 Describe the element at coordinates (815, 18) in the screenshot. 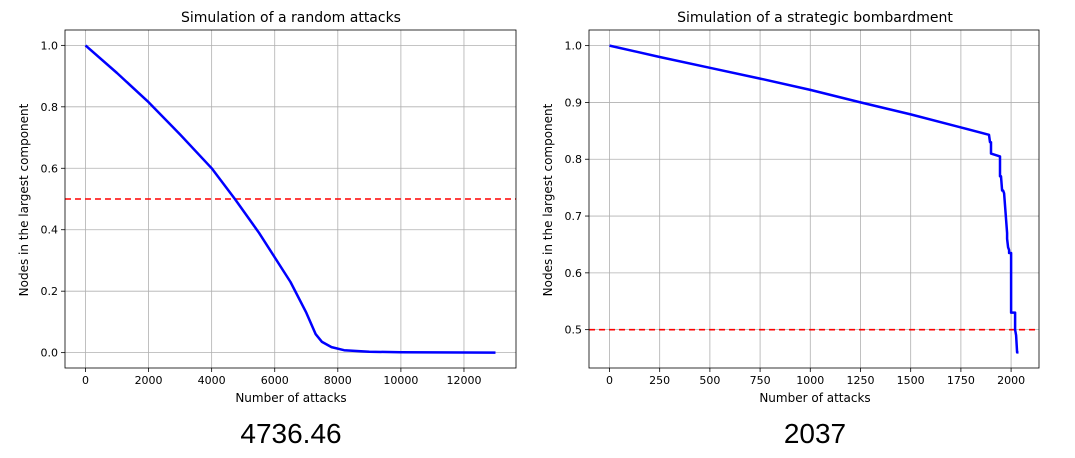

I see `chart-title: Simulation of a strategic bombardment` at that location.